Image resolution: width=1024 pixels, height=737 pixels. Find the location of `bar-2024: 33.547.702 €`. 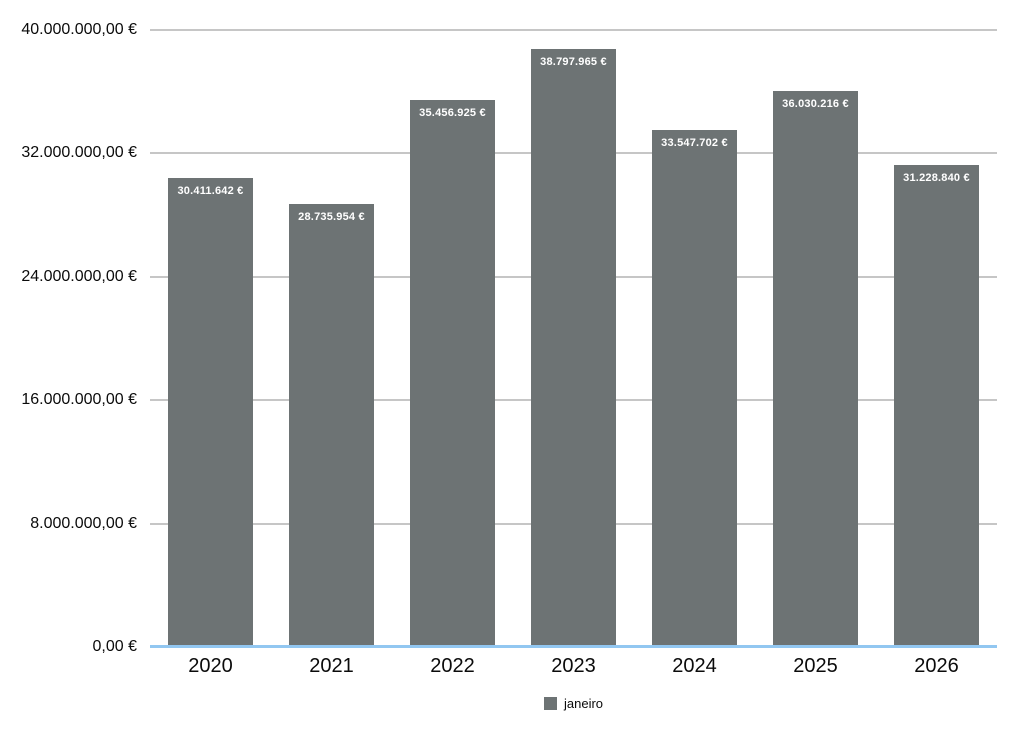

bar-2024: 33.547.702 € is located at coordinates (694, 388).